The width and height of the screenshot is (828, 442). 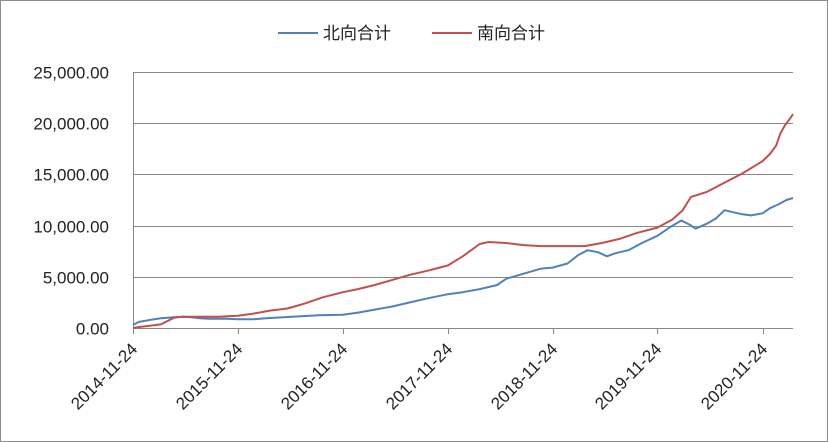 I want to click on y-tick-label: 0.00, so click(x=92, y=329).